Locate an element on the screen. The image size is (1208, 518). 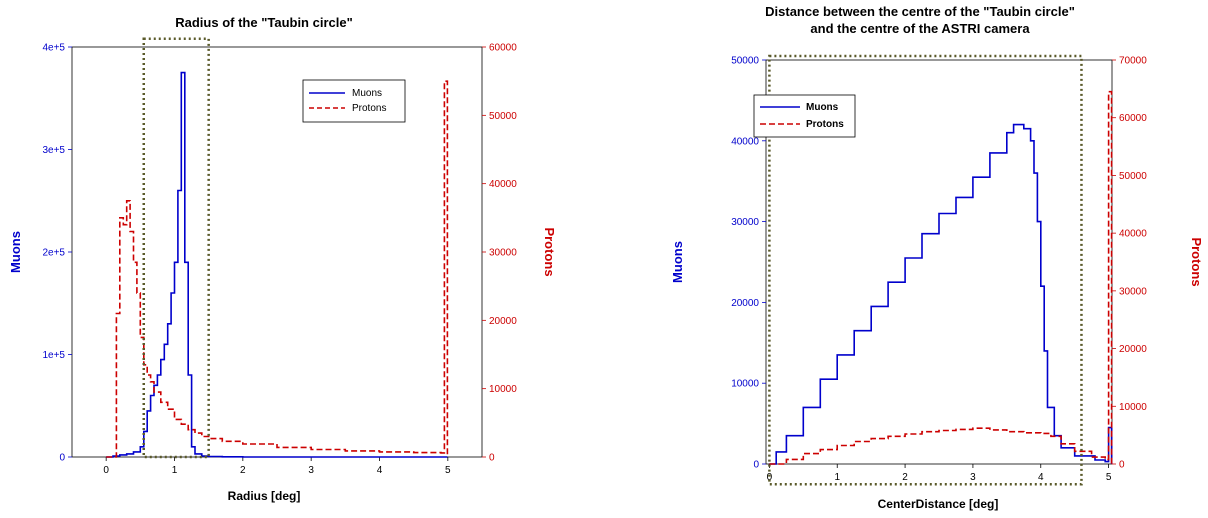
chart-center-distance-ytick-right-label: 50000 is located at coordinates (1133, 176).